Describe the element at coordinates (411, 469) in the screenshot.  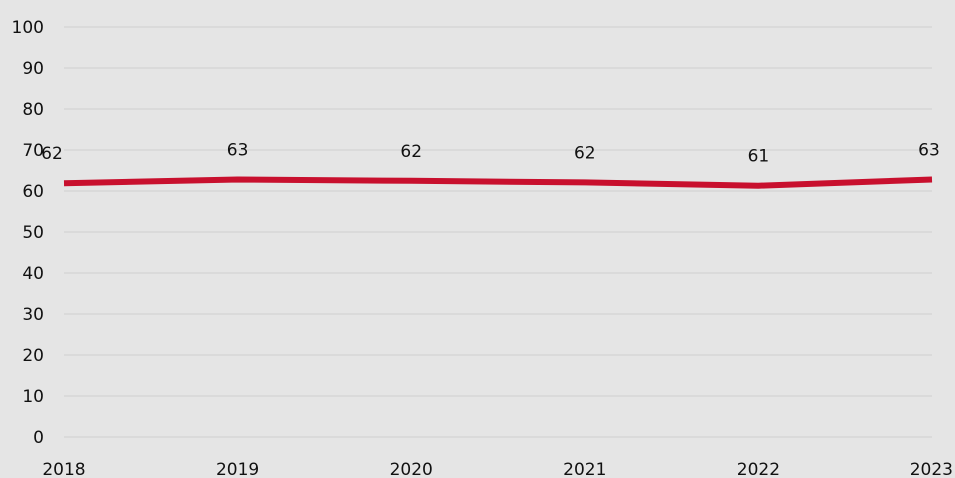
I see `x-tick-label-2020: 2020` at that location.